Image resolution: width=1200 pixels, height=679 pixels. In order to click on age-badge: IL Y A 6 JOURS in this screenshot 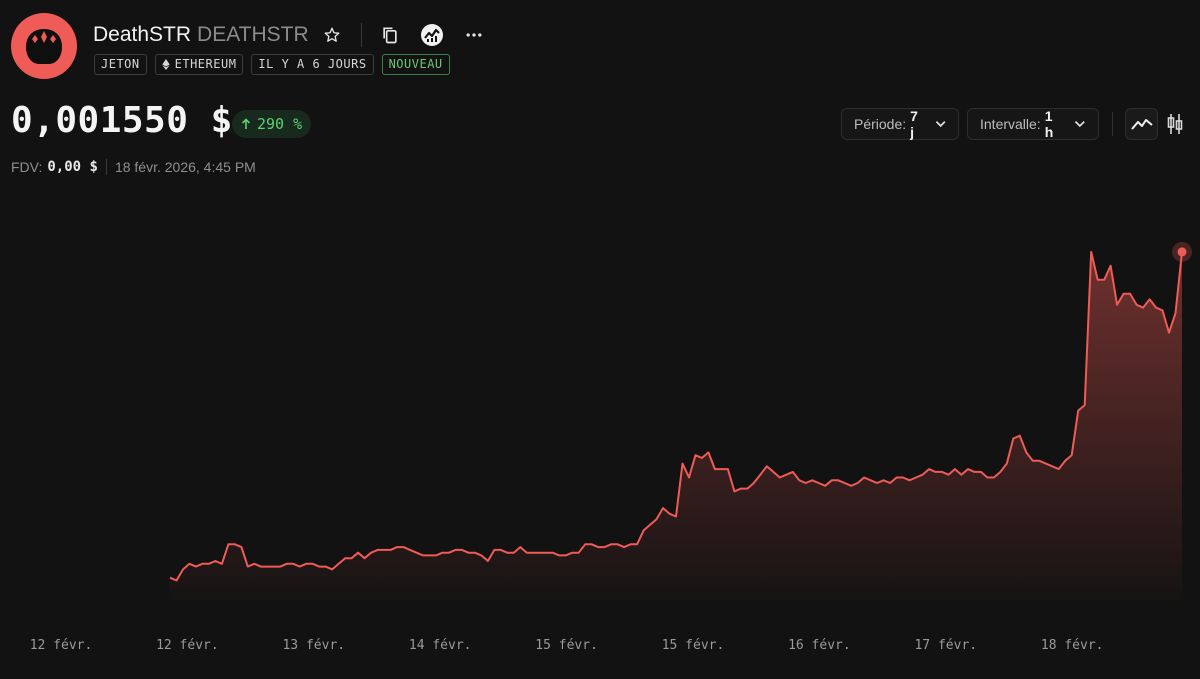, I will do `click(312, 64)`.